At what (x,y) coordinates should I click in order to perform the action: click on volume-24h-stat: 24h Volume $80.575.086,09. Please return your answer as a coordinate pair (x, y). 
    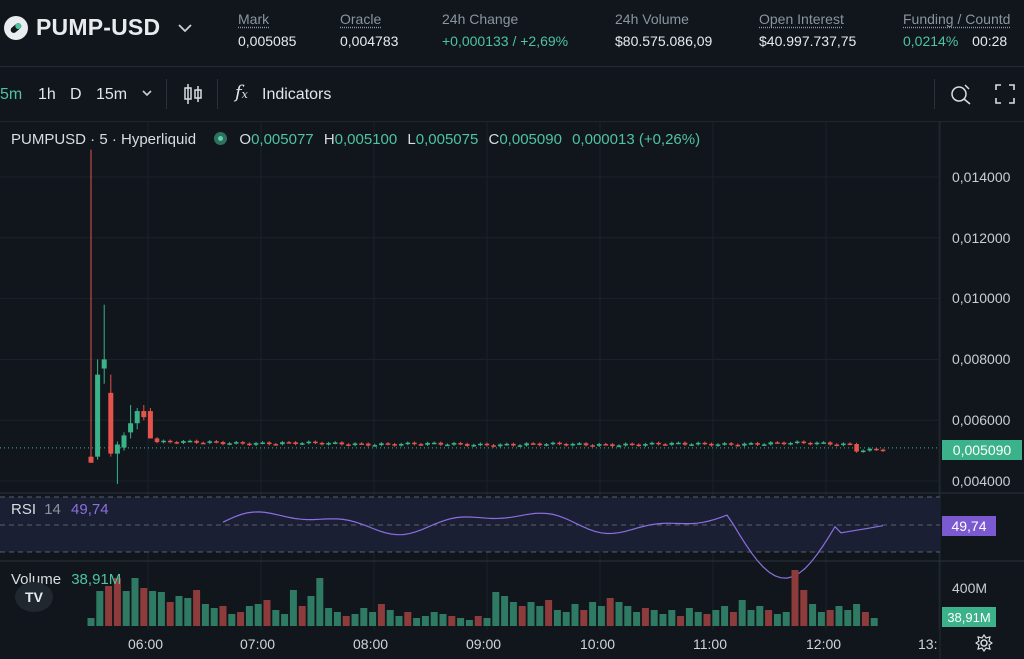
    Looking at the image, I should click on (663, 30).